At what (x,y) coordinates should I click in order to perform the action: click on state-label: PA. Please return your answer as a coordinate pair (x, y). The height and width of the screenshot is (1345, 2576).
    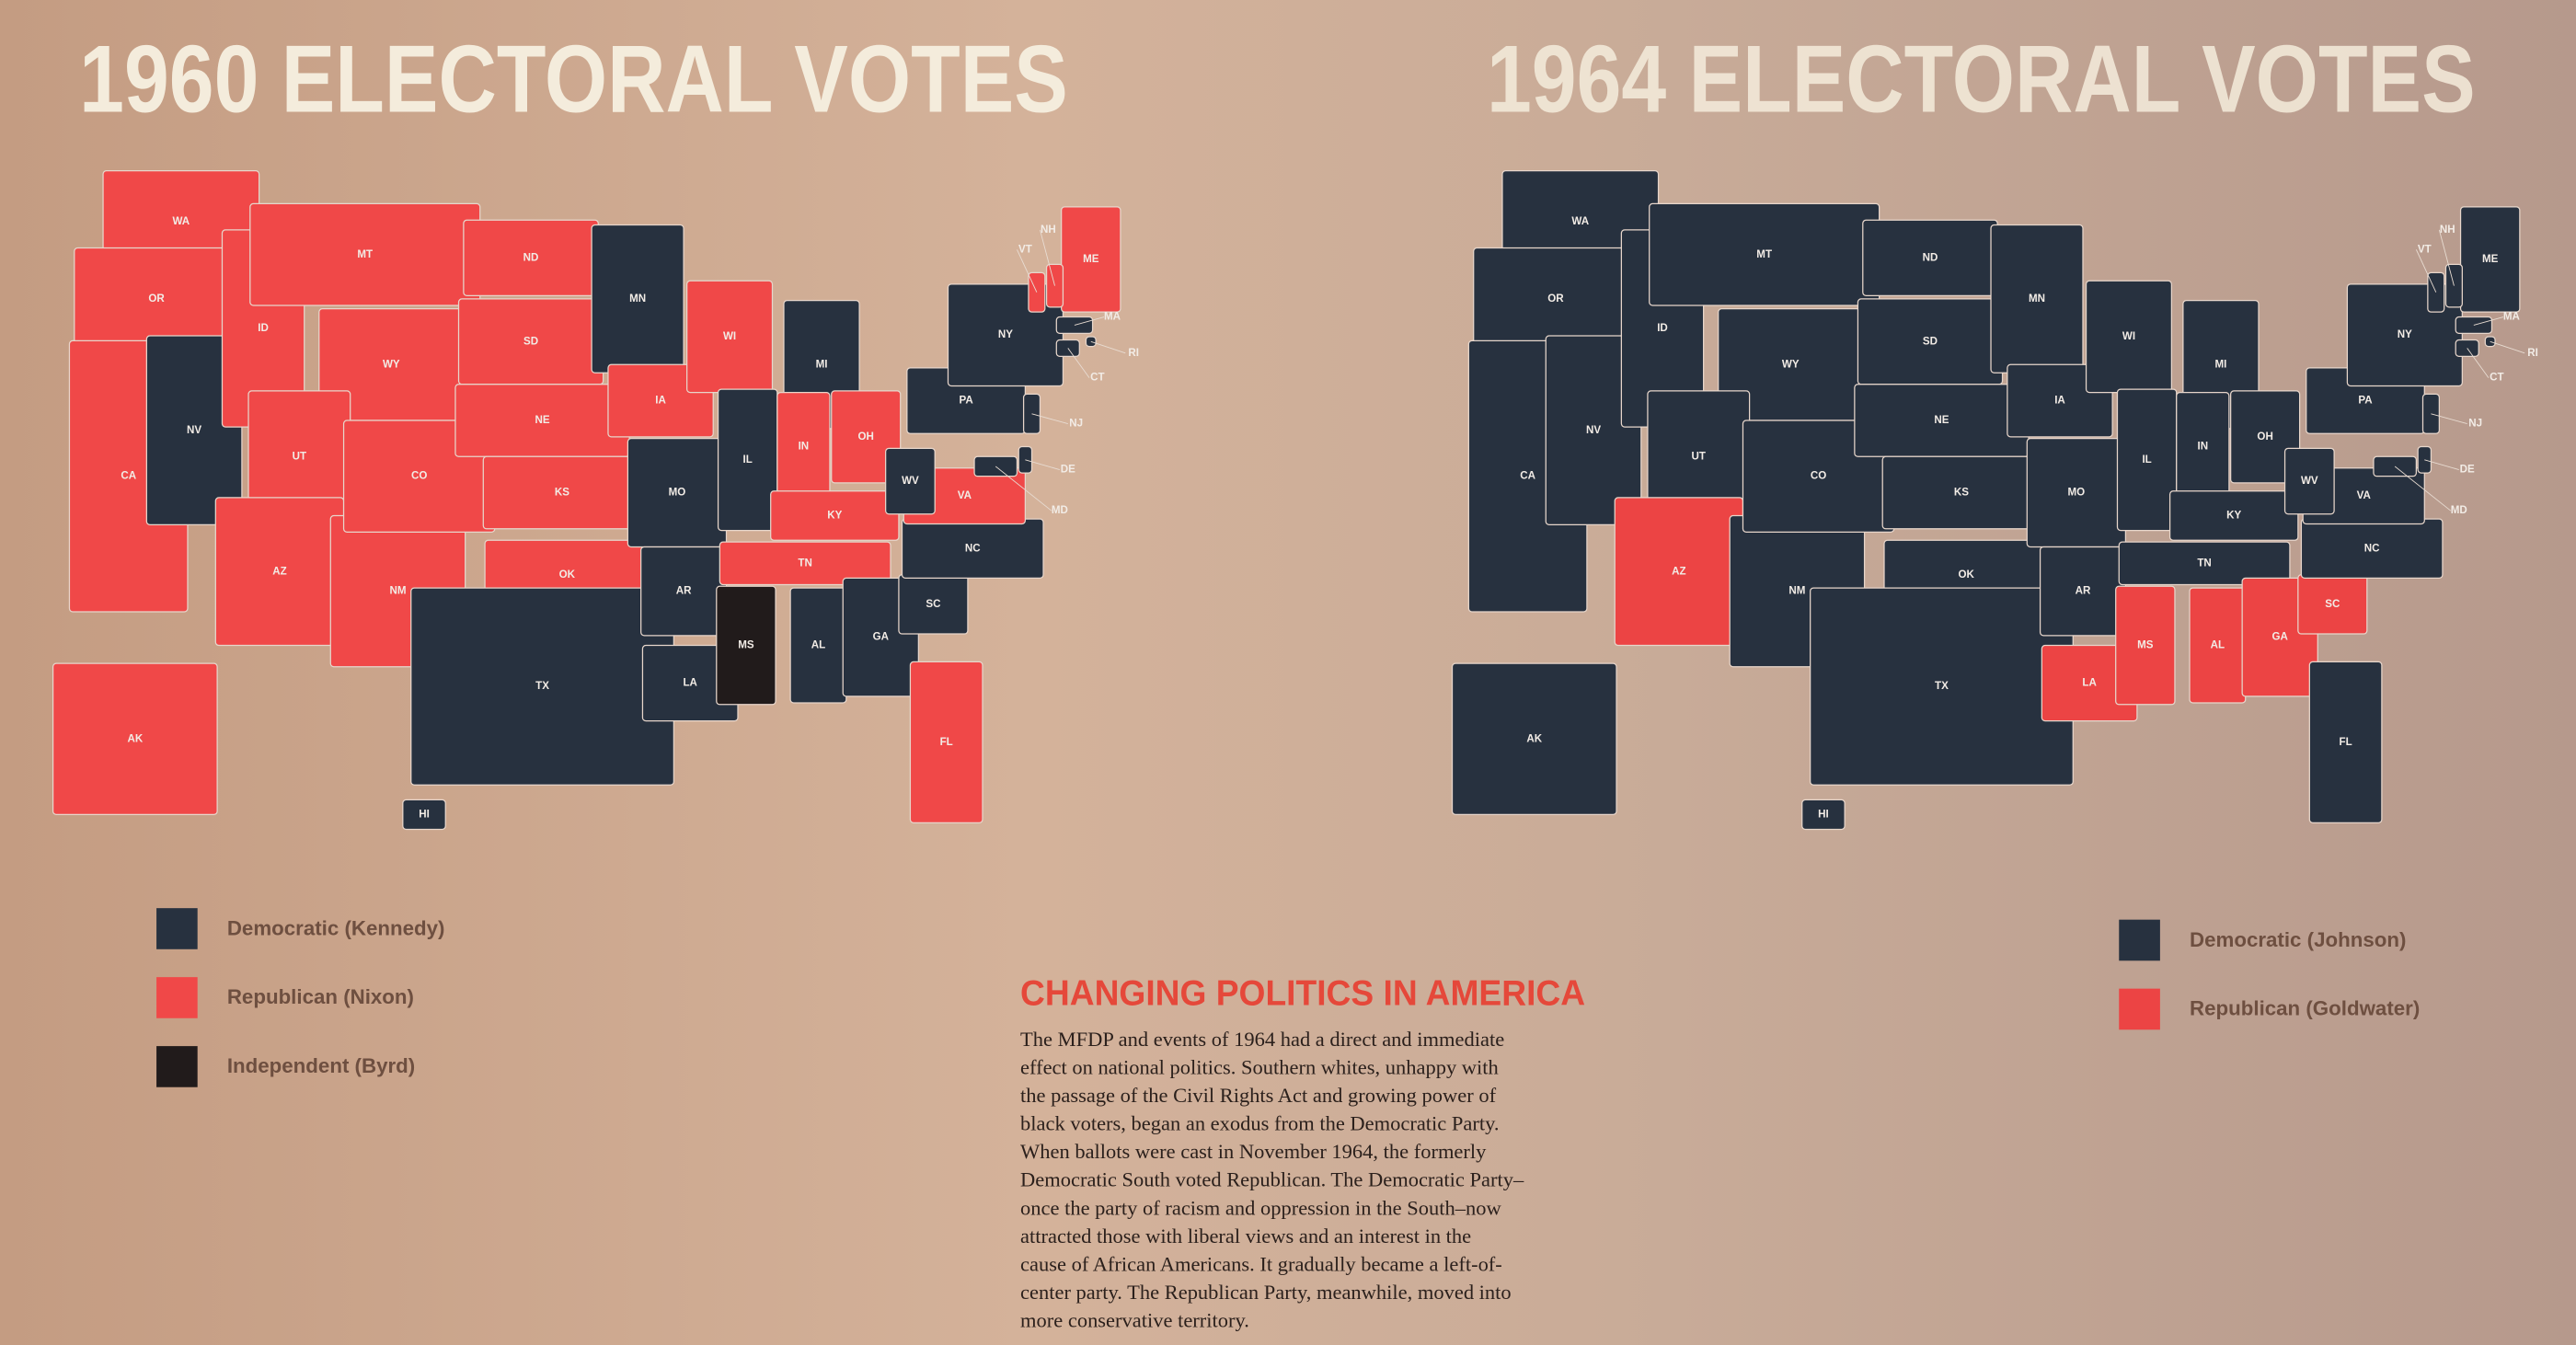
    Looking at the image, I should click on (2365, 401).